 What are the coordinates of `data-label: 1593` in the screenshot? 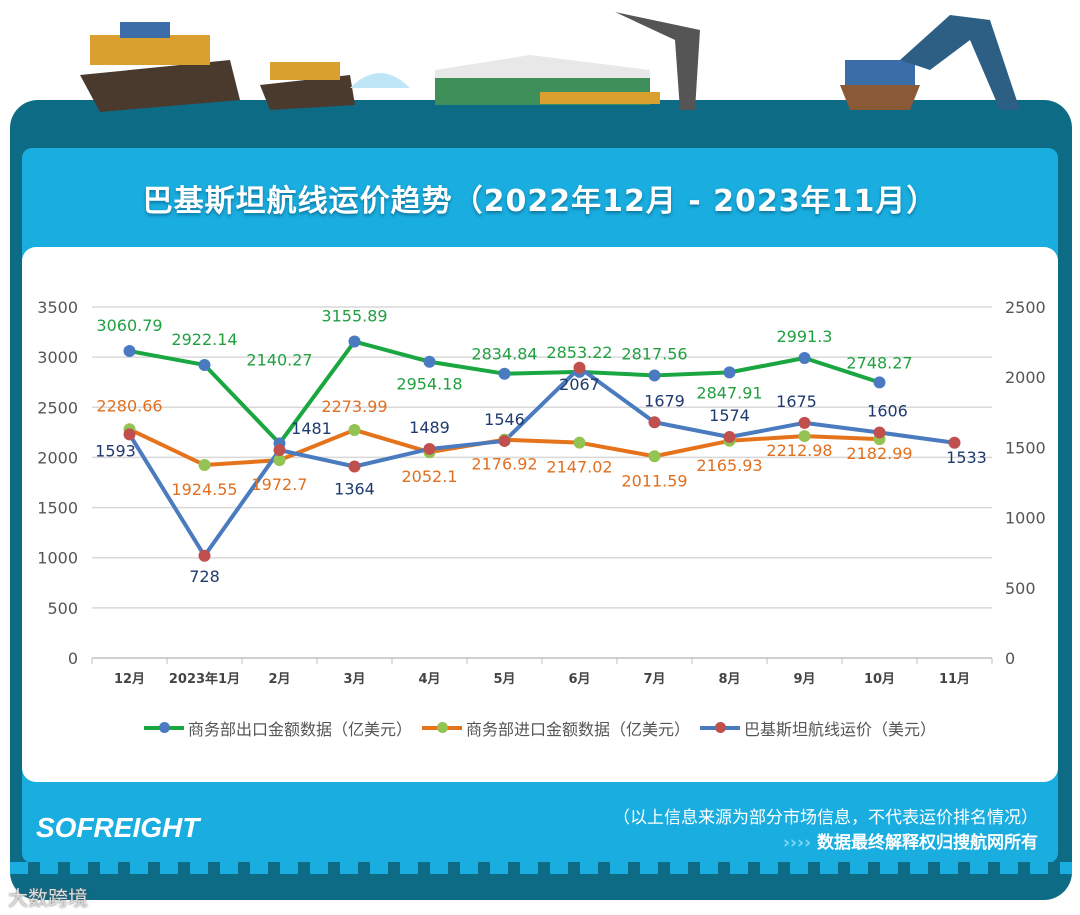 It's located at (115, 450).